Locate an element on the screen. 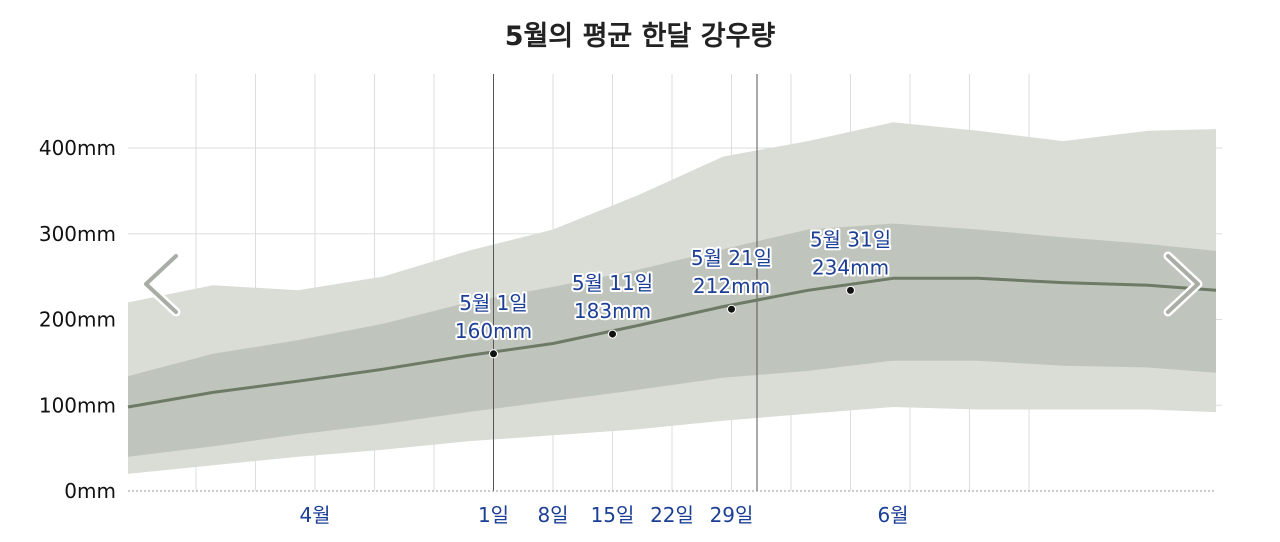 The height and width of the screenshot is (542, 1280). x-tick-label: 8일 is located at coordinates (552, 515).